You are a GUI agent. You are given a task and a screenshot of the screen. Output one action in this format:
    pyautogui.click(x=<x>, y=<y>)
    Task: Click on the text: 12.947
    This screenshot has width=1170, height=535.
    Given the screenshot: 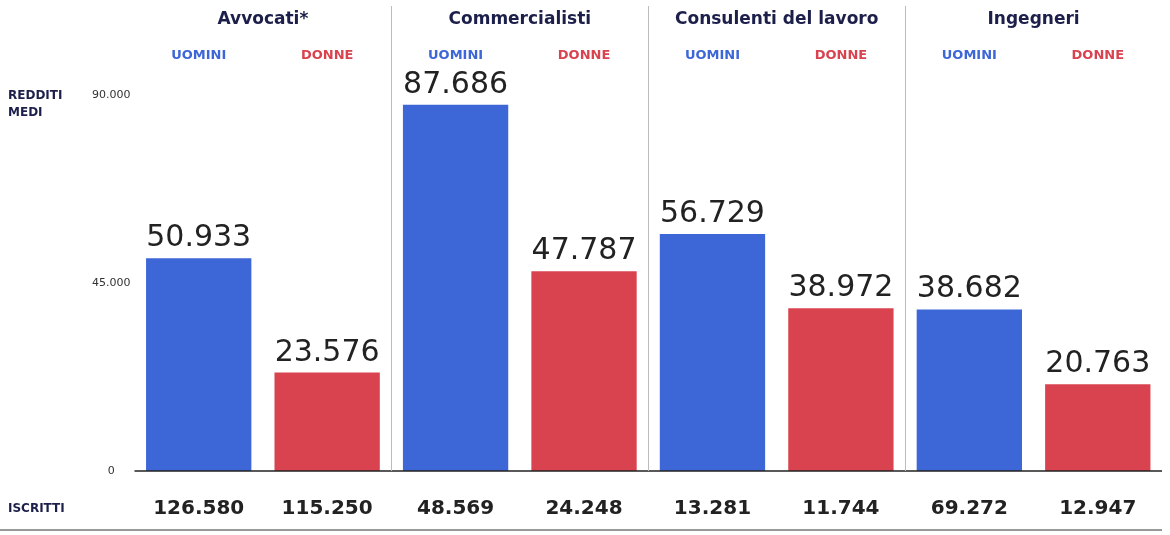 What is the action you would take?
    pyautogui.click(x=1098, y=507)
    